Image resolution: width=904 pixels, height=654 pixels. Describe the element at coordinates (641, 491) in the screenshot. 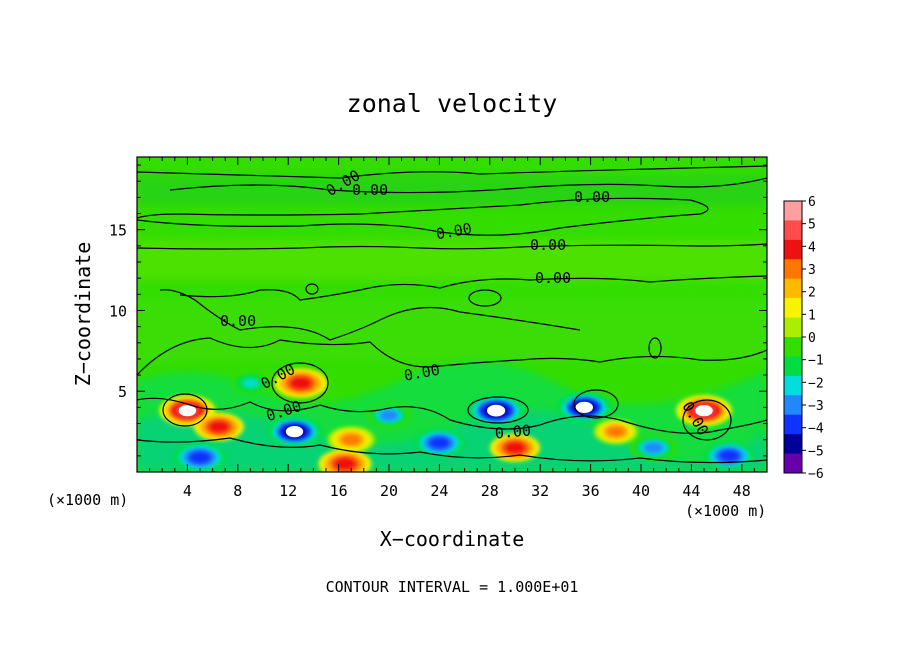

I see `x-tick-label: 40` at that location.